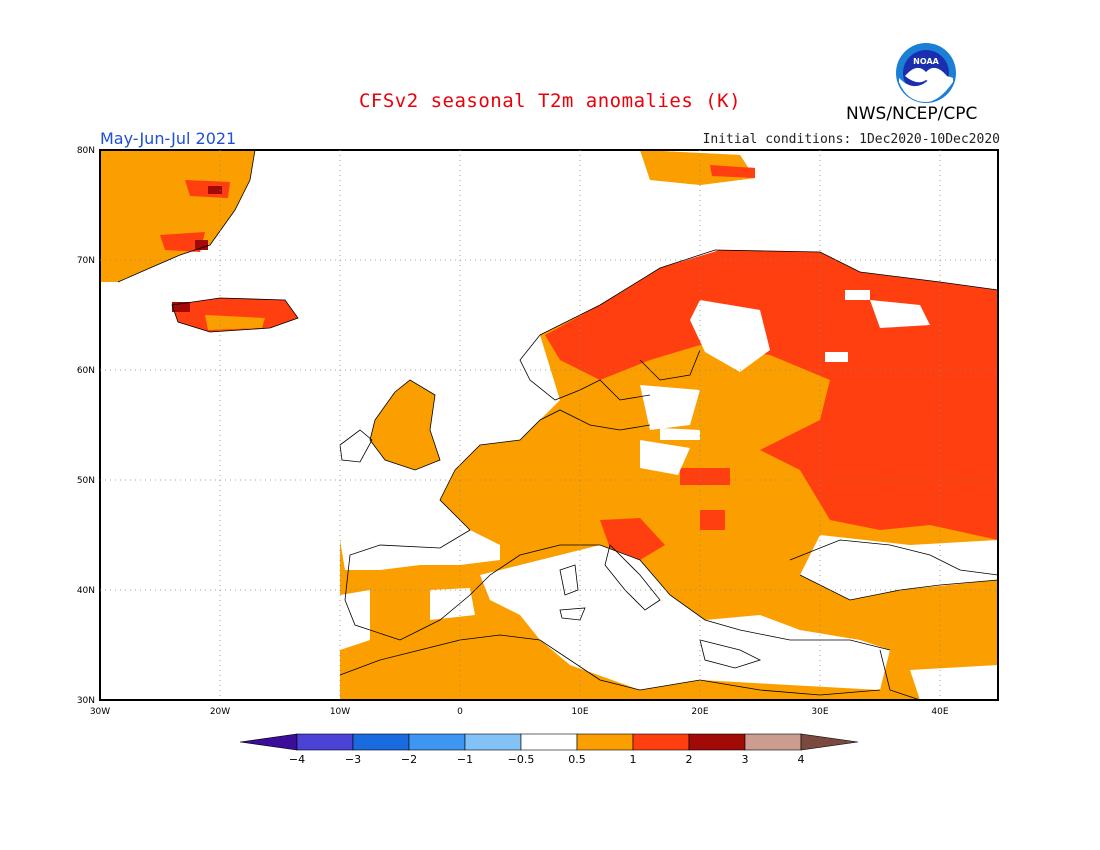 This screenshot has height=850, width=1100. I want to click on lon-label: 30E, so click(819, 712).